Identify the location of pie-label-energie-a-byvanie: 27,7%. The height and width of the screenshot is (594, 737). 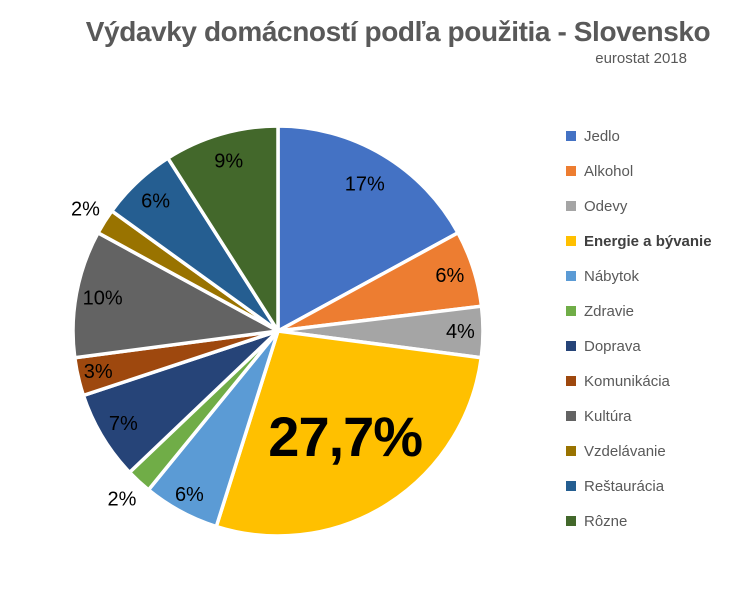
(345, 436).